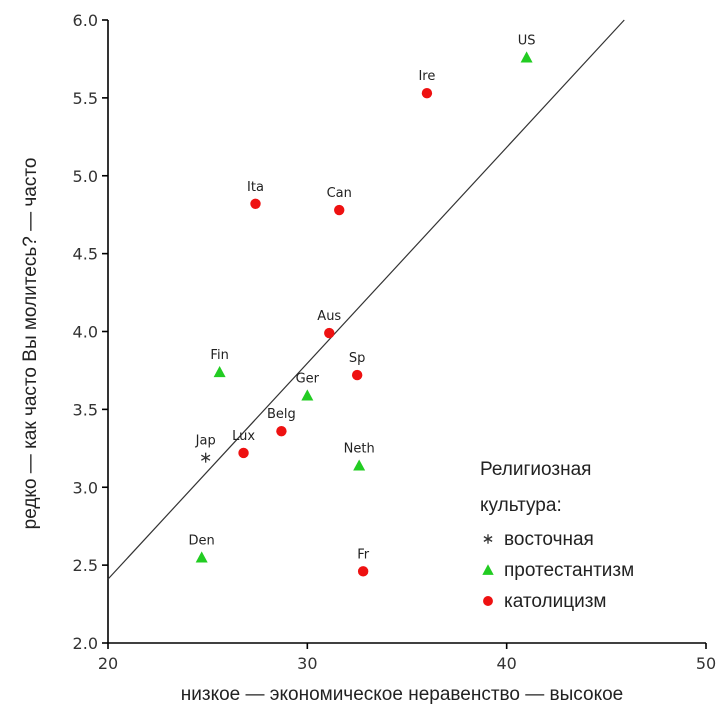 The width and height of the screenshot is (718, 705). Describe the element at coordinates (363, 571) in the screenshot. I see `point-fr` at that location.